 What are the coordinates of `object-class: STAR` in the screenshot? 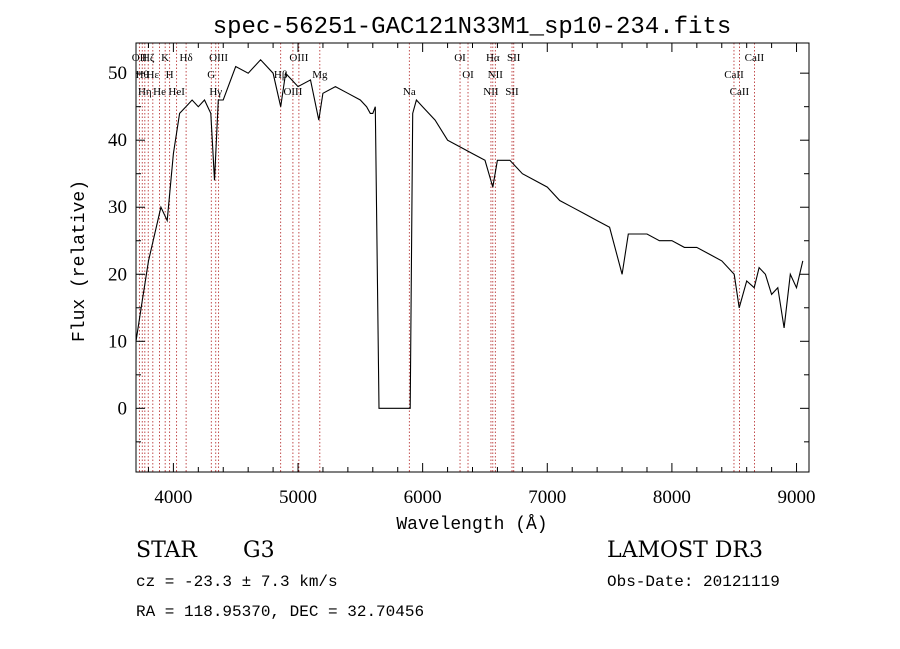 It's located at (166, 550).